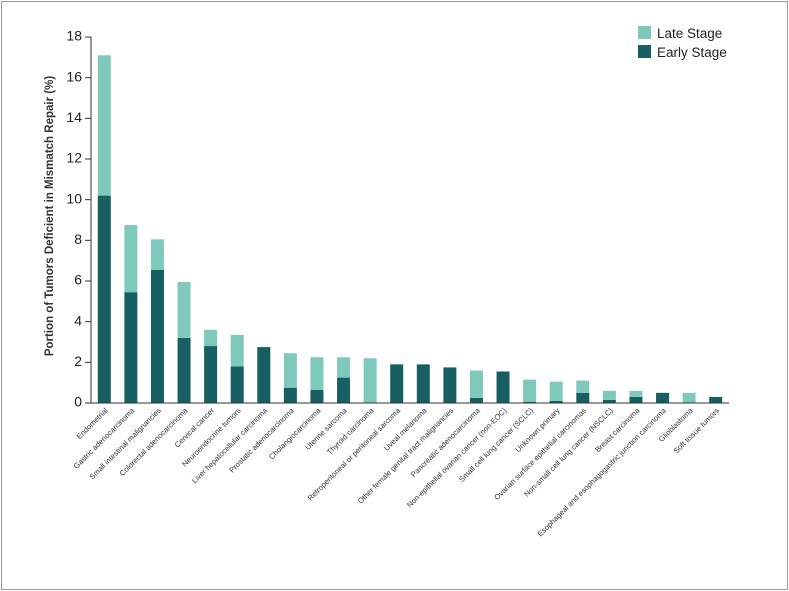 This screenshot has height=591, width=789. Describe the element at coordinates (74, 36) in the screenshot. I see `y-tick-label: 18` at that location.